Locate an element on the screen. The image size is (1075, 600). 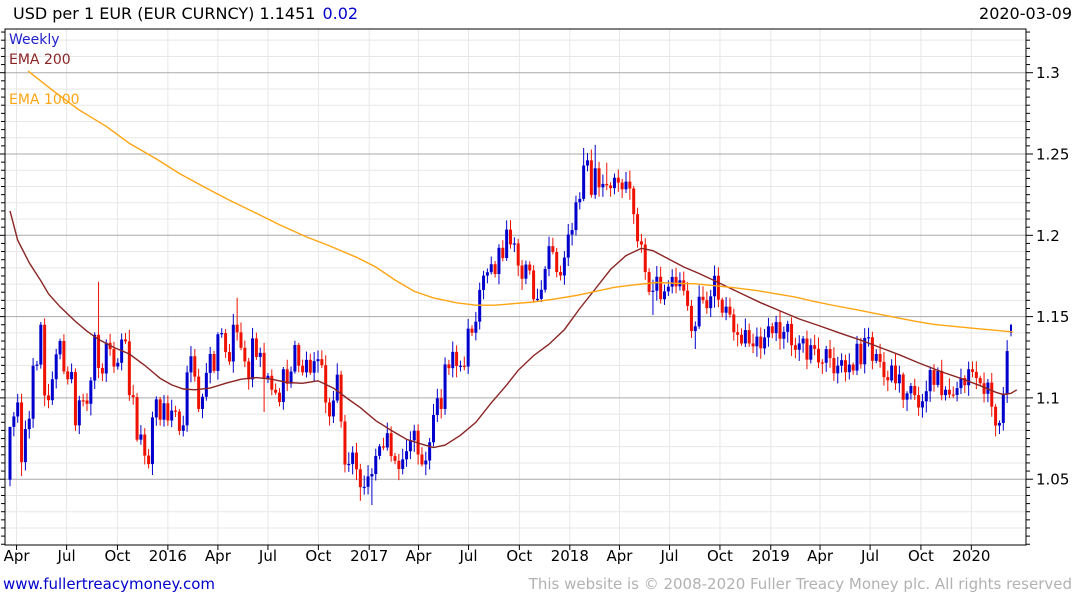
x-axis-label: 2020 is located at coordinates (971, 556).